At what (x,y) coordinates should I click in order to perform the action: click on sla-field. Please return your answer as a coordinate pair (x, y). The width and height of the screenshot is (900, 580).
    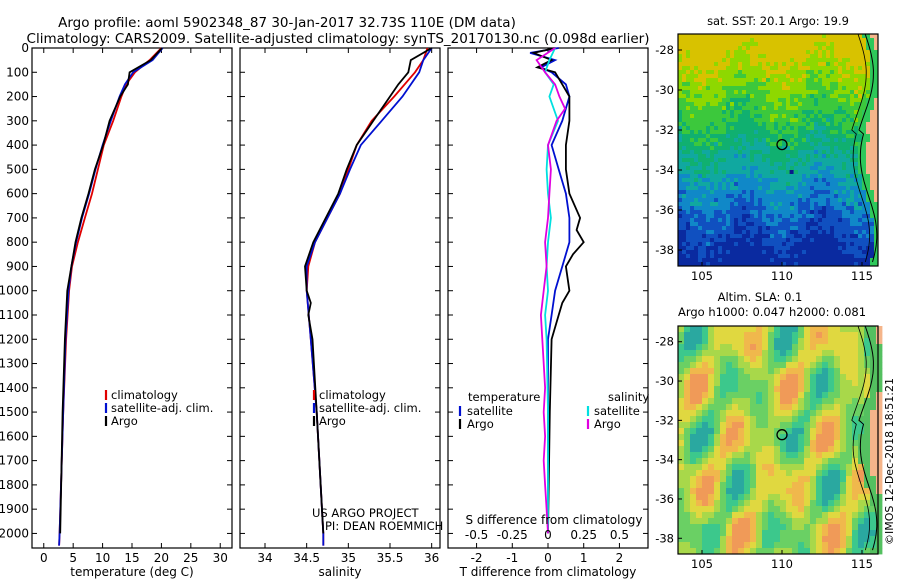
    Looking at the image, I should click on (780, 440).